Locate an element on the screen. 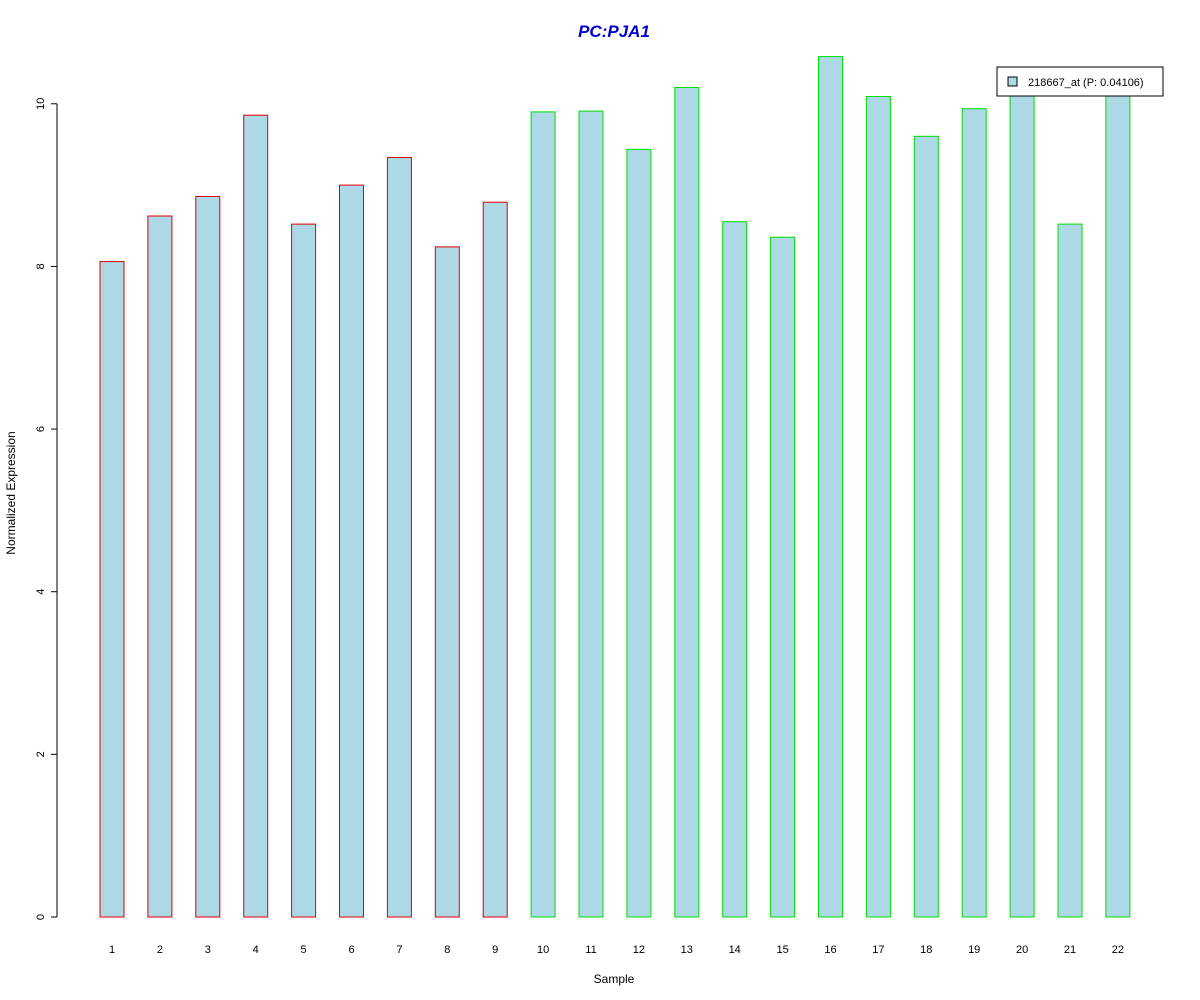 The width and height of the screenshot is (1200, 1000). x-tick-label: 6 is located at coordinates (351, 950).